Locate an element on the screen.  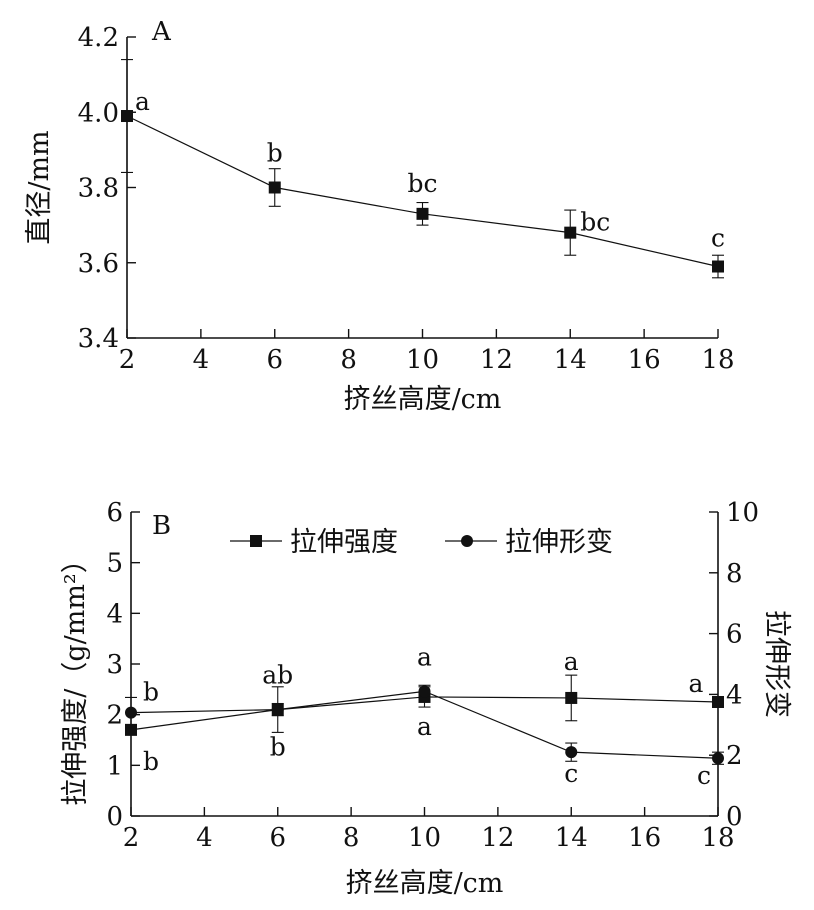
right-y-tick-label: 0 is located at coordinates (734, 817).